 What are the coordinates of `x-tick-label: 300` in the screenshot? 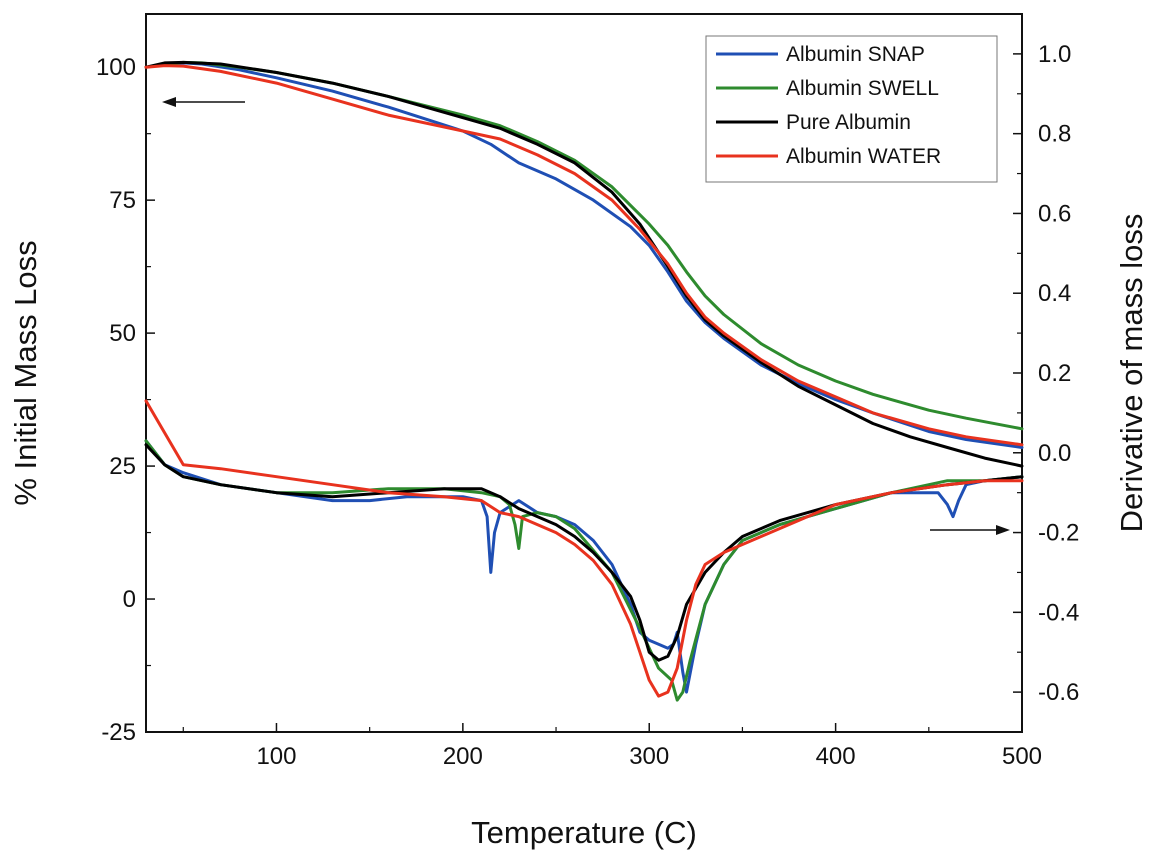 It's located at (649, 756).